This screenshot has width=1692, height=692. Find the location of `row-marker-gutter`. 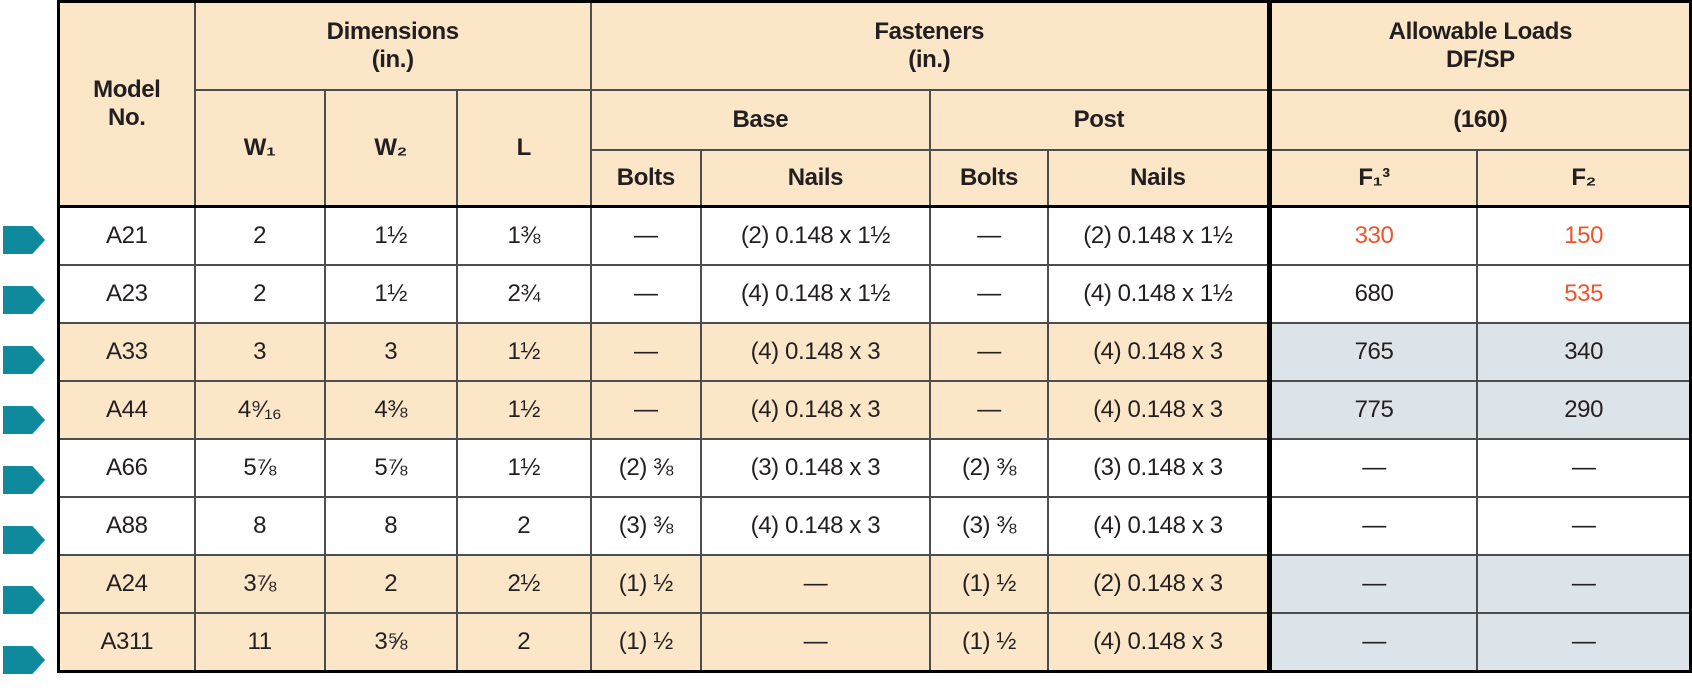

row-marker-gutter is located at coordinates (28, 346).